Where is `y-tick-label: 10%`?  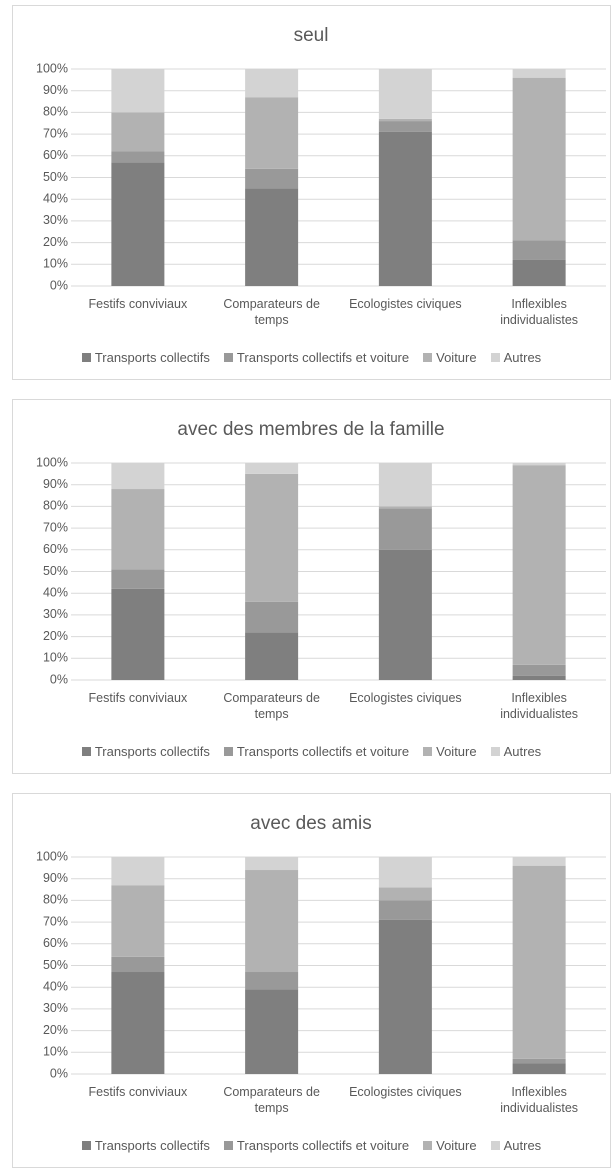 y-tick-label: 10% is located at coordinates (55, 264).